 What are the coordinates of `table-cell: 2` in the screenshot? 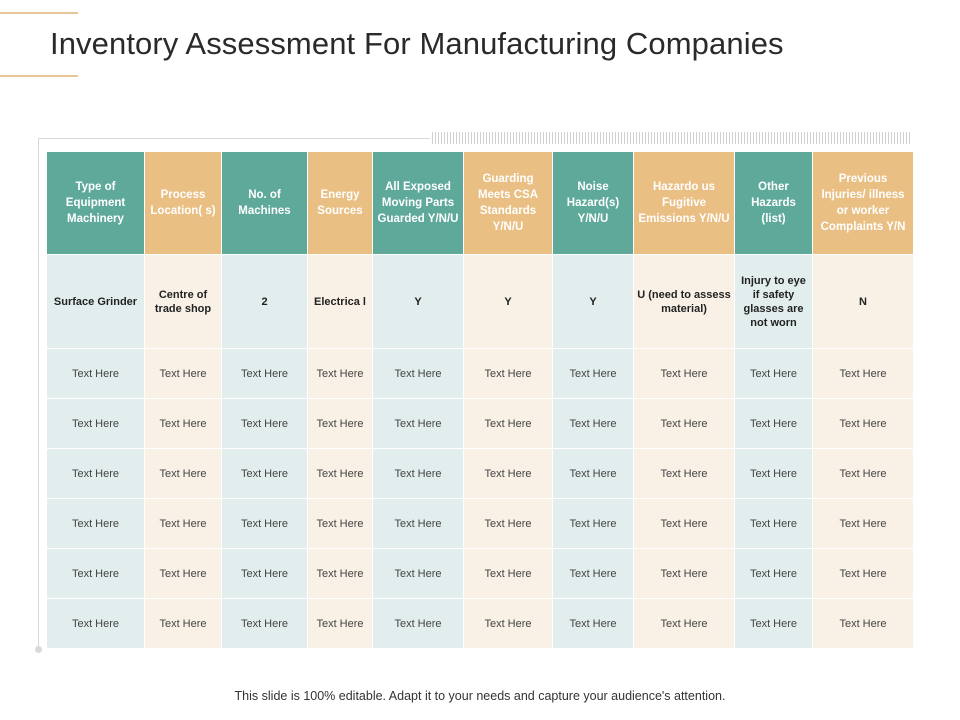 It's located at (264, 301).